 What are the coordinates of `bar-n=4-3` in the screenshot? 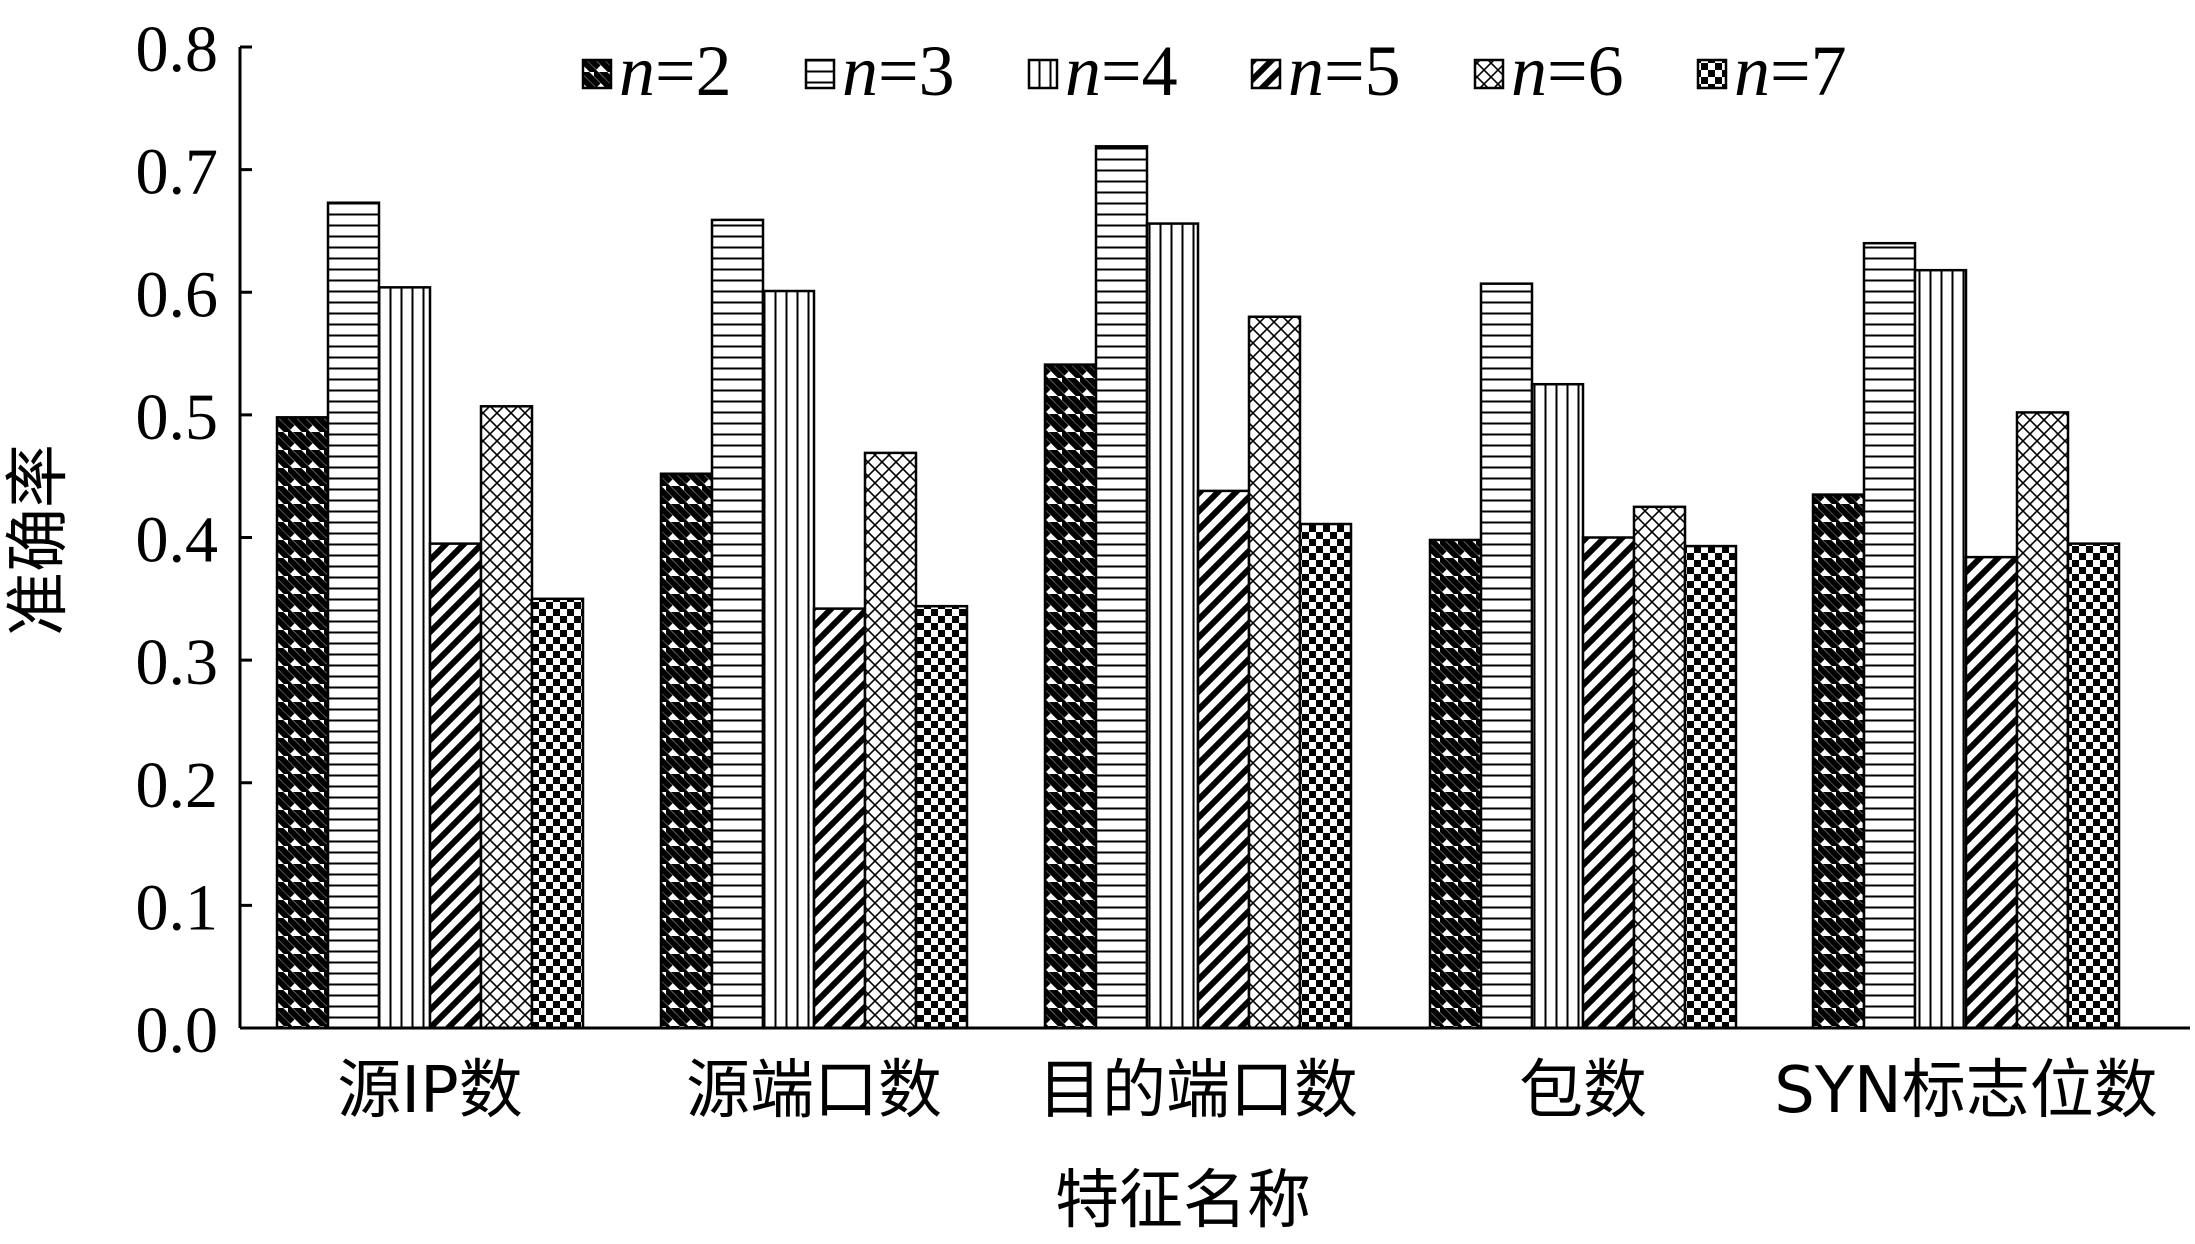 It's located at (1557, 706).